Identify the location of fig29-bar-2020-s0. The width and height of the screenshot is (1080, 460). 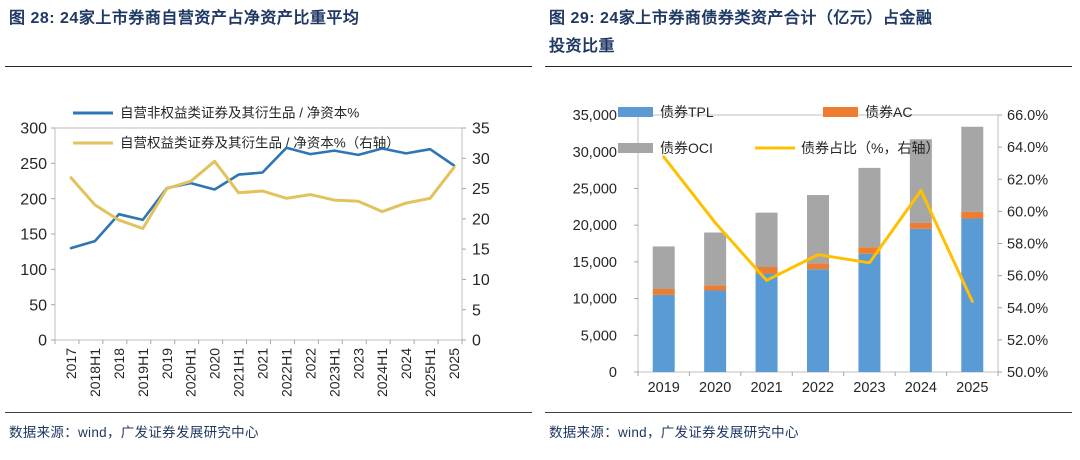
(715, 331).